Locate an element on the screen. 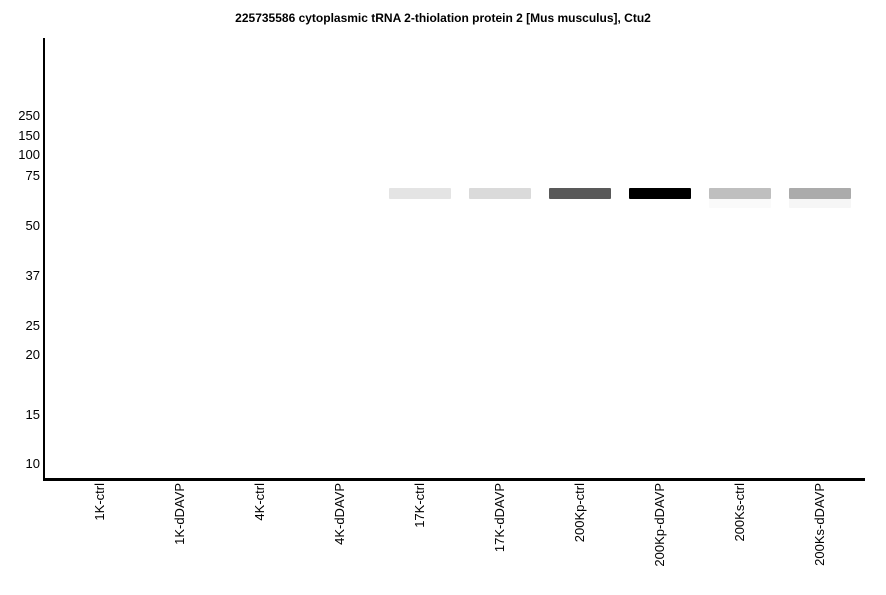 The image size is (886, 595). protein-band-shadow-200Ks-ctrl is located at coordinates (740, 203).